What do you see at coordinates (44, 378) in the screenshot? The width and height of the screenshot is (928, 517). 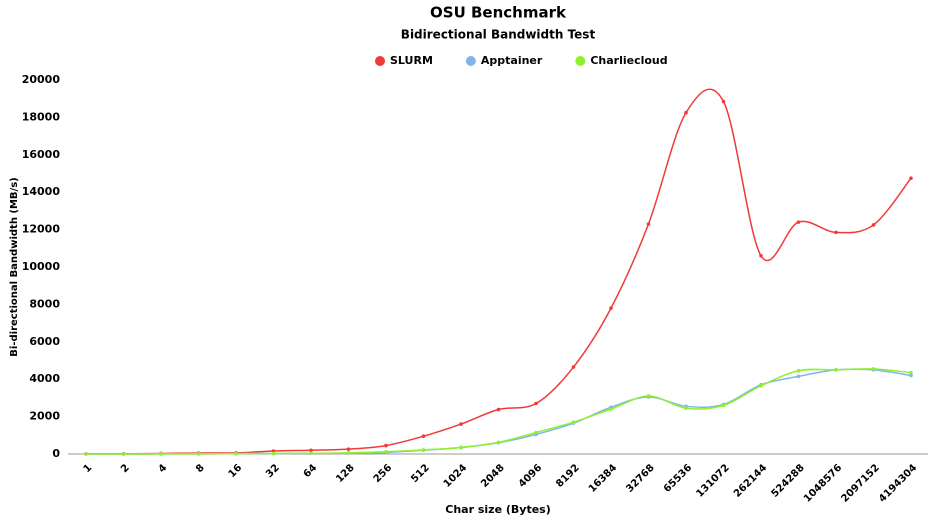 I see `y-tick-label: 4000` at bounding box center [44, 378].